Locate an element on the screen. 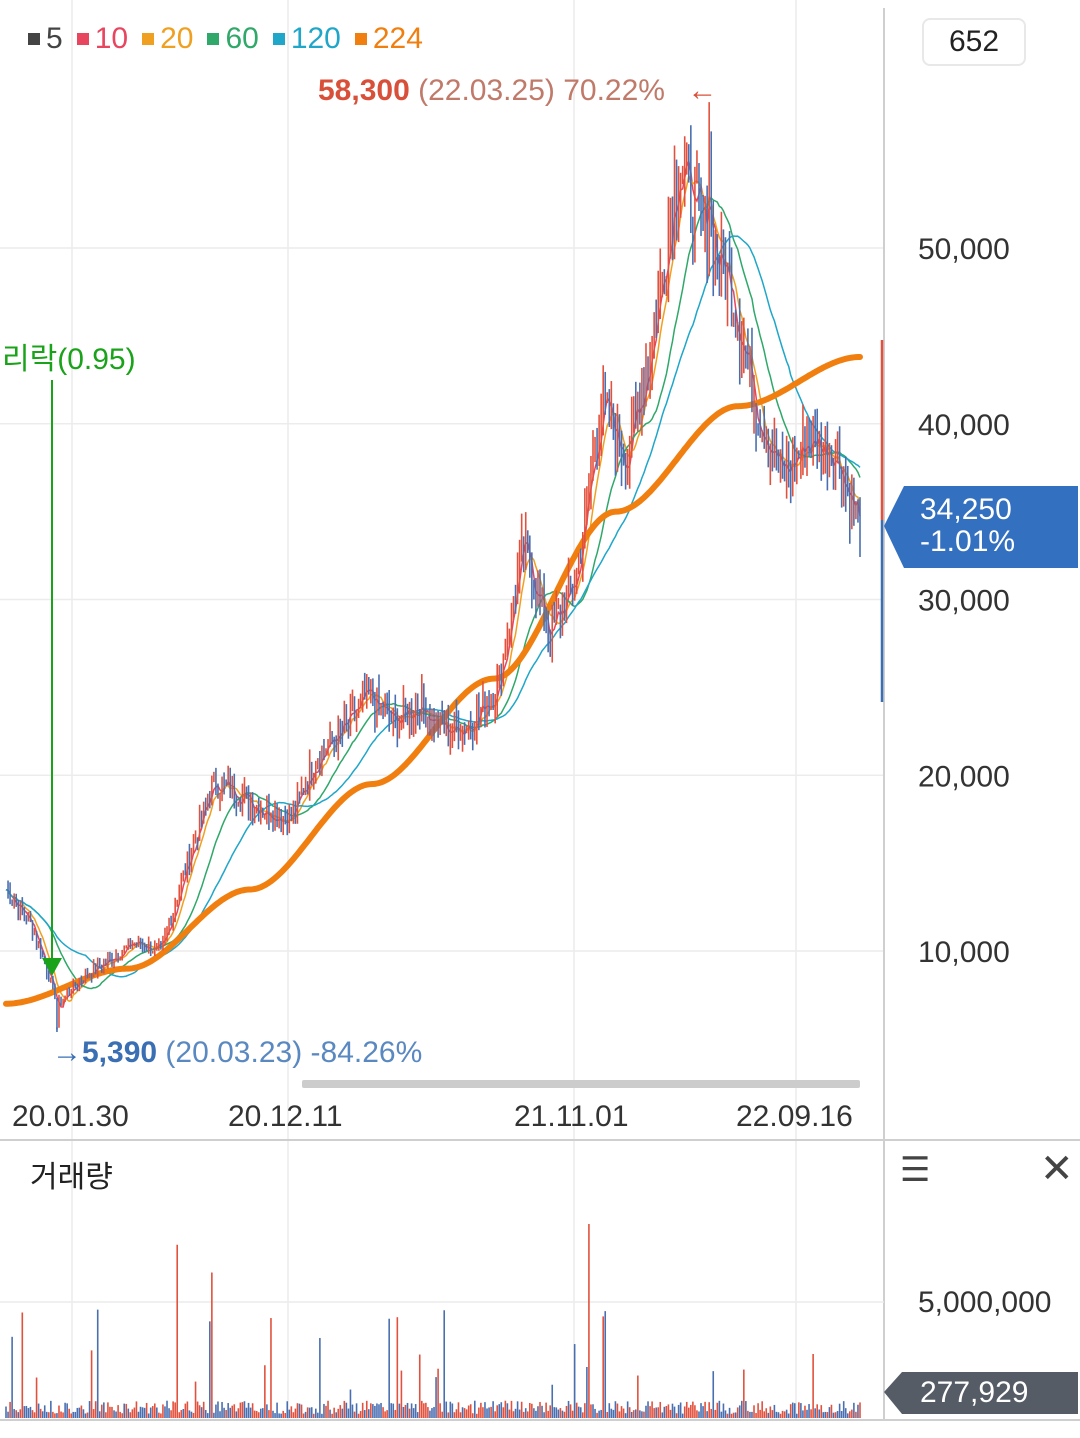  x-tick-label: 20.01.30 is located at coordinates (70, 1116).